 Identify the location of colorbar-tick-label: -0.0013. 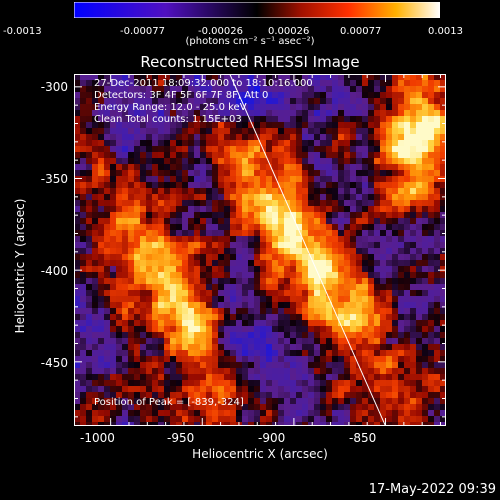
(22, 31).